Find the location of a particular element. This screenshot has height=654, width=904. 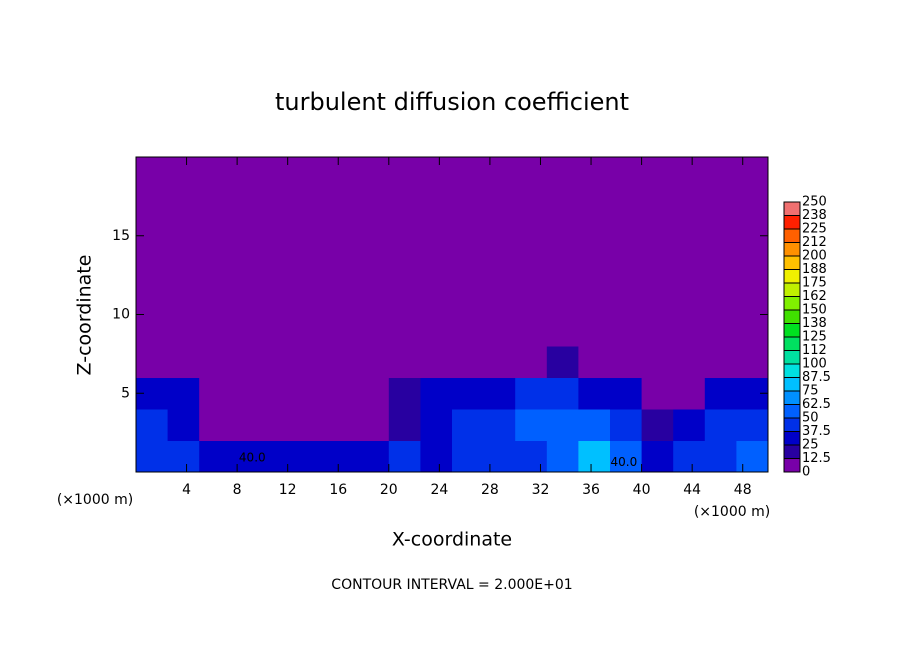

x-tick-label: 44 is located at coordinates (692, 490).